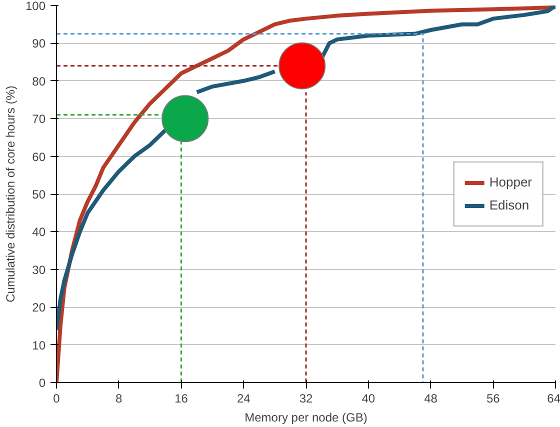  What do you see at coordinates (39, 81) in the screenshot?
I see `y-tick-label: 80` at bounding box center [39, 81].